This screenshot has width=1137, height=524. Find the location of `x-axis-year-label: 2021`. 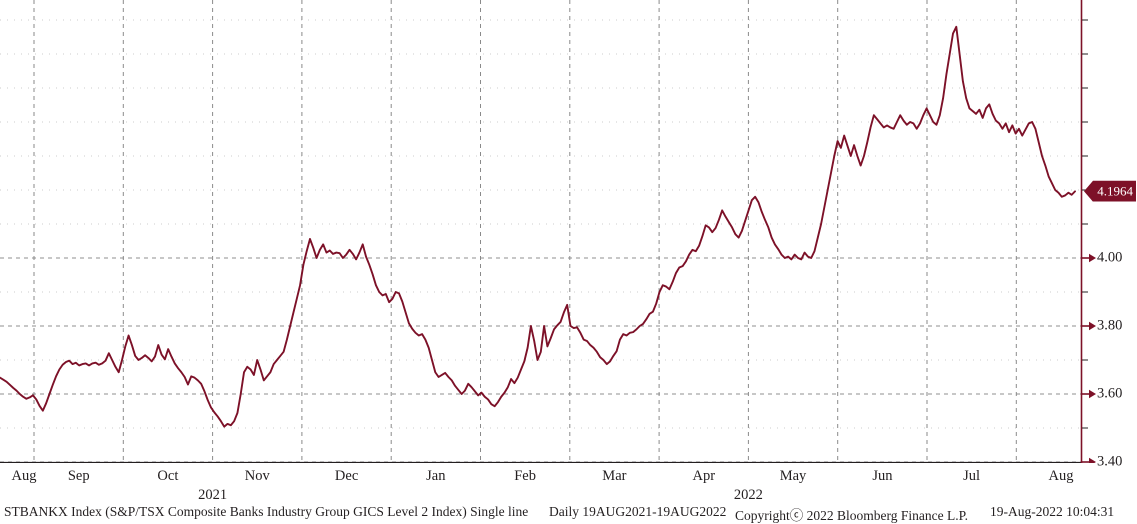

x-axis-year-label: 2021 is located at coordinates (213, 495).